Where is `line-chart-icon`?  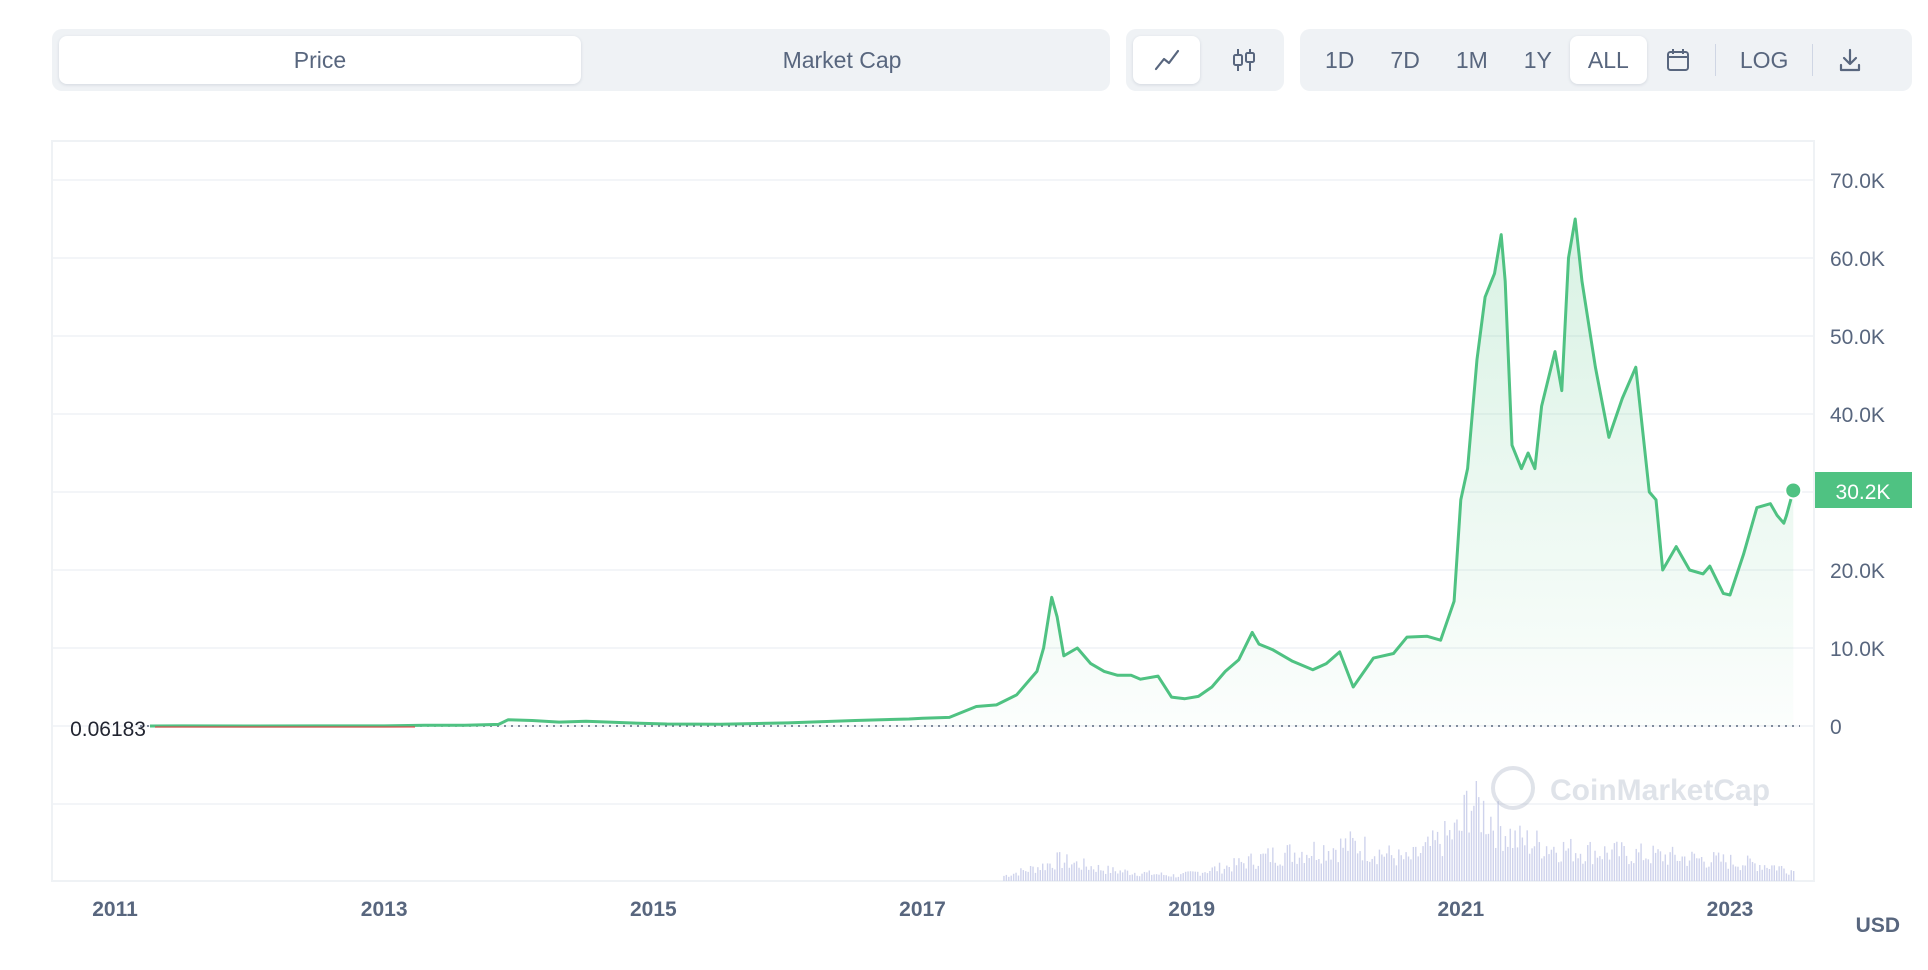
line-chart-icon is located at coordinates (1166, 60).